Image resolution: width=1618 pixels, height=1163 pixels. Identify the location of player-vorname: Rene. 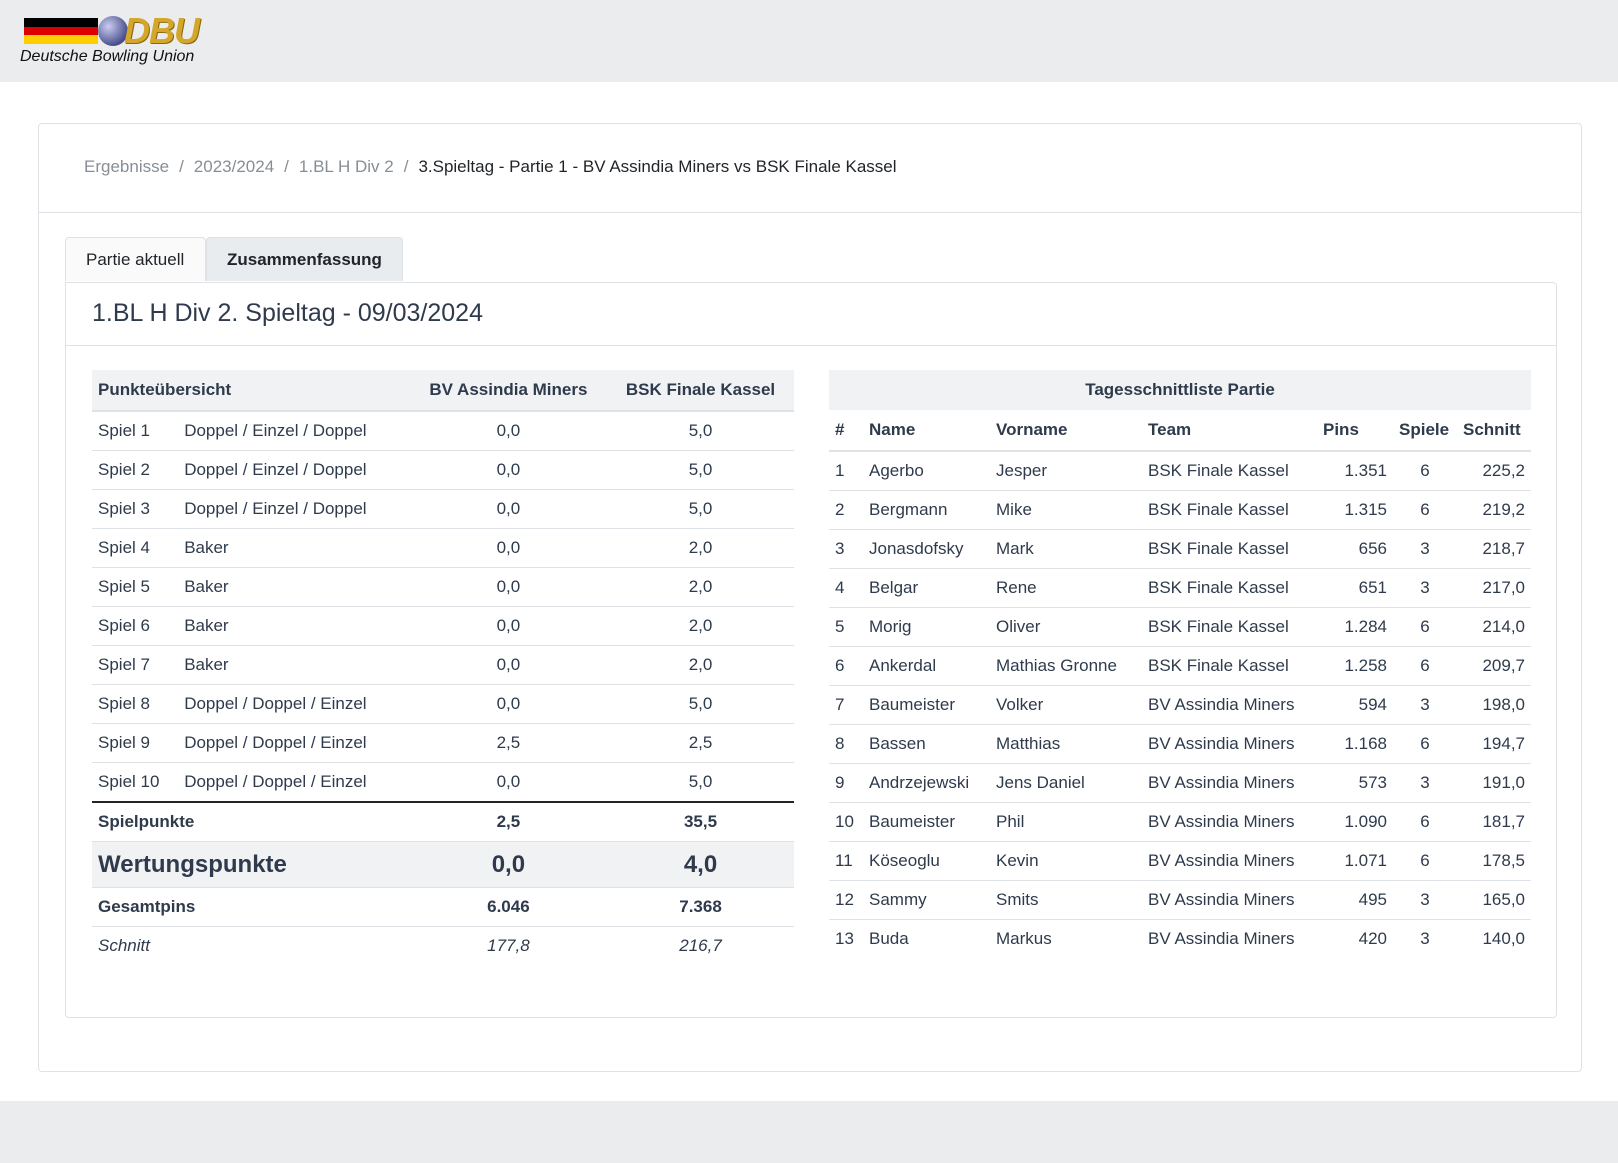
(1066, 588).